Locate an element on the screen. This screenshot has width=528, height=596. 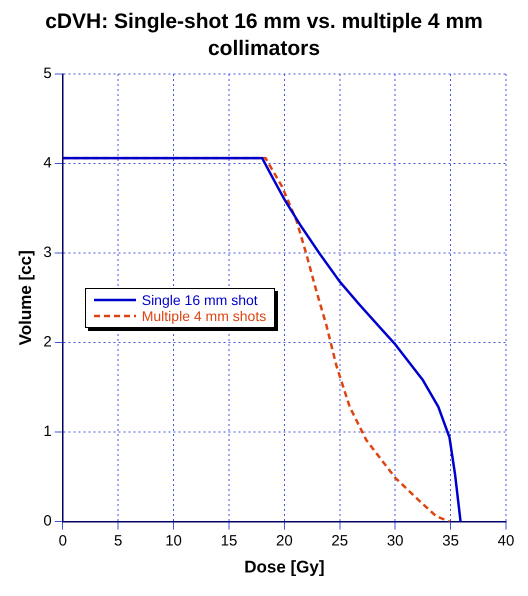
x-axis-title: Dose [Gy] is located at coordinates (284, 566).